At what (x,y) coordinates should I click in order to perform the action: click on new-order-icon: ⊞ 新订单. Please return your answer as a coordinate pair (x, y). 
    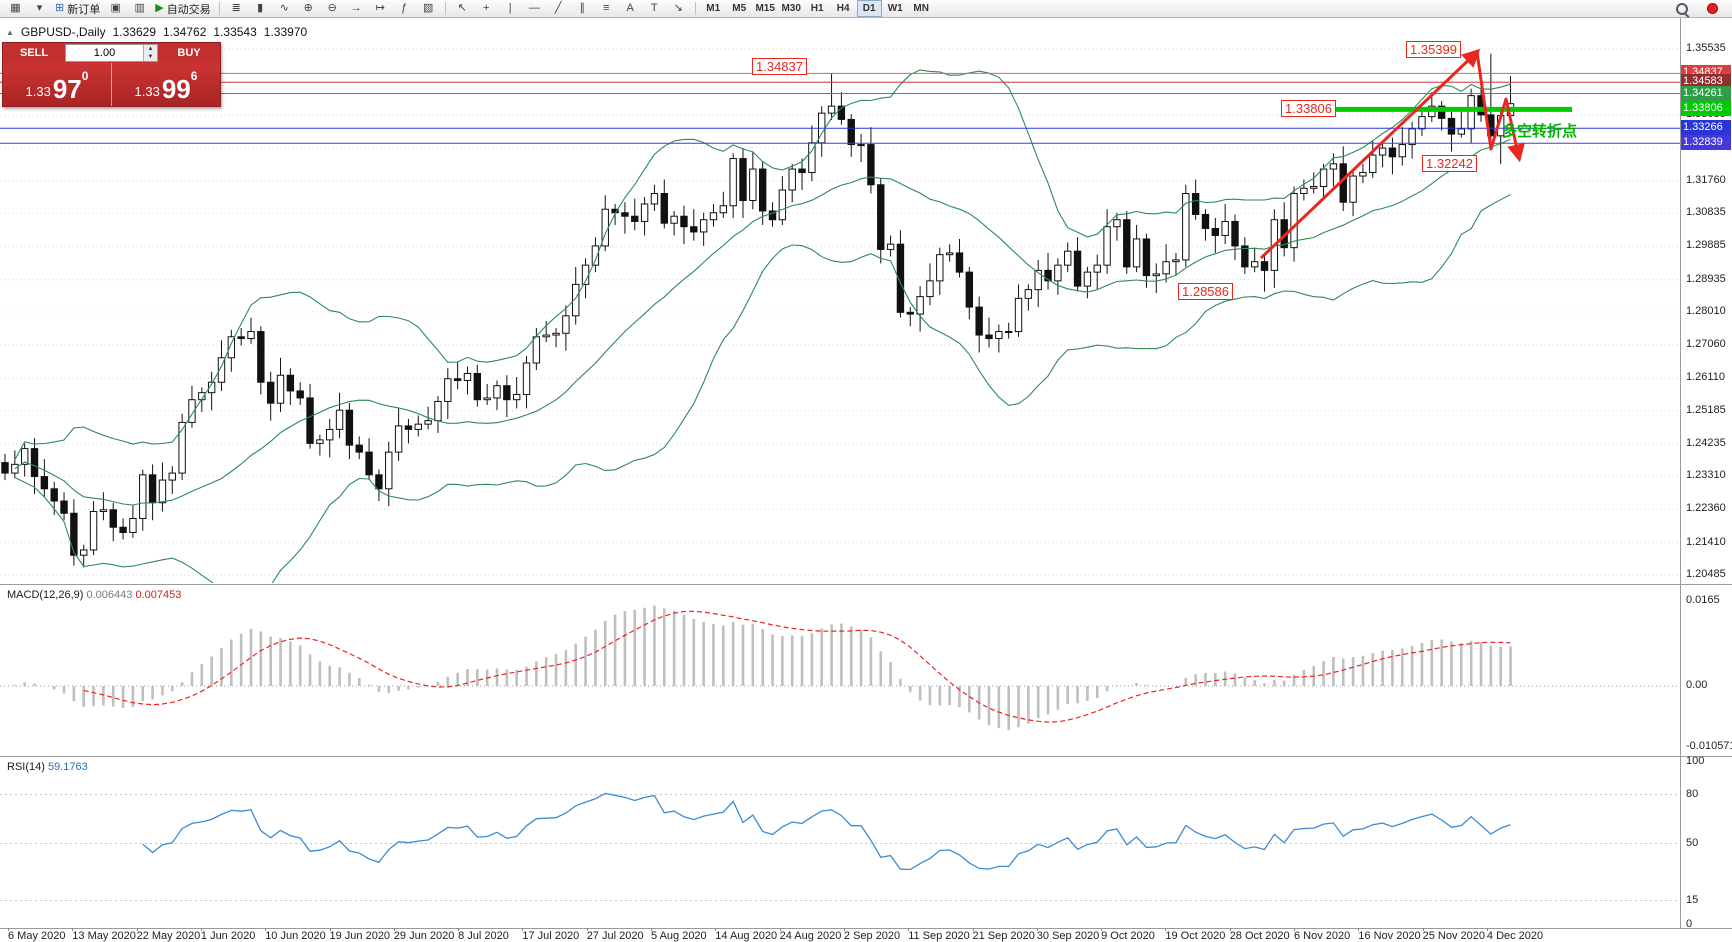
    Looking at the image, I should click on (77, 9).